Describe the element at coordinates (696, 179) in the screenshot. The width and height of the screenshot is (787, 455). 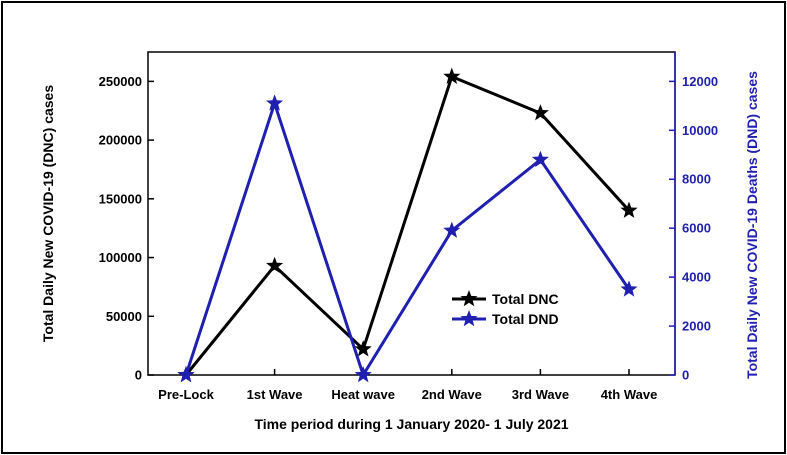
I see `right-y-tick-label: 8000` at that location.